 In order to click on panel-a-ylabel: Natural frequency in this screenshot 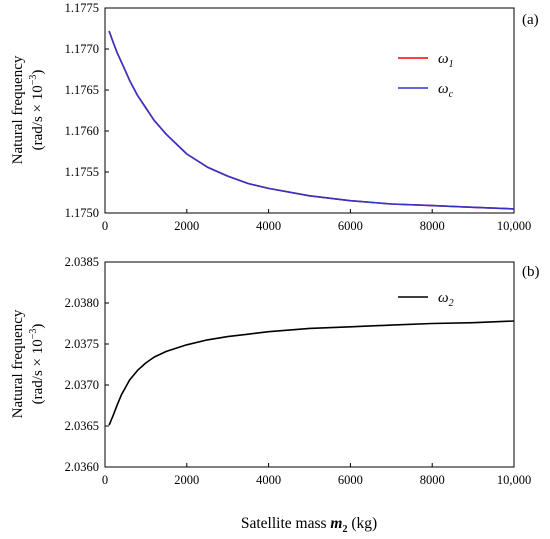, I will do `click(18, 109)`.